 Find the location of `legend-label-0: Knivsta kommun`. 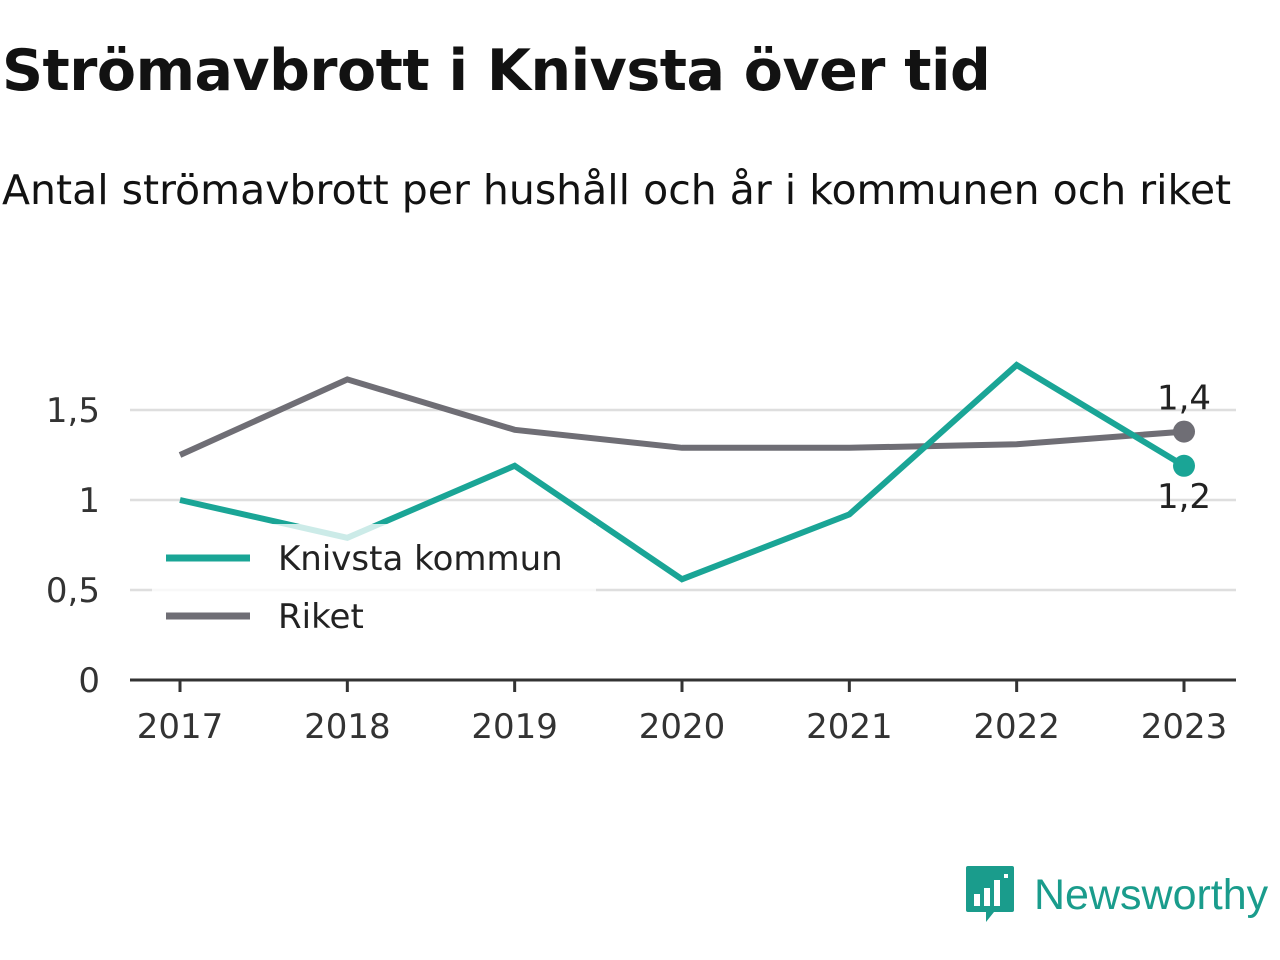

legend-label-0: Knivsta kommun is located at coordinates (420, 559).